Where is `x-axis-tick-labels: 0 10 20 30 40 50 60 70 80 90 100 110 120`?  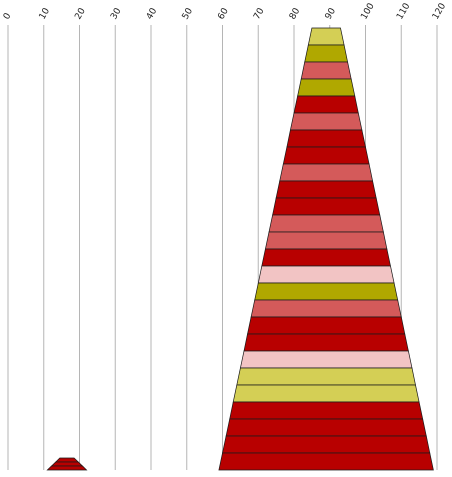
x-axis-tick-labels: 0 10 20 30 40 50 60 70 80 90 100 110 120 is located at coordinates (225, 11).